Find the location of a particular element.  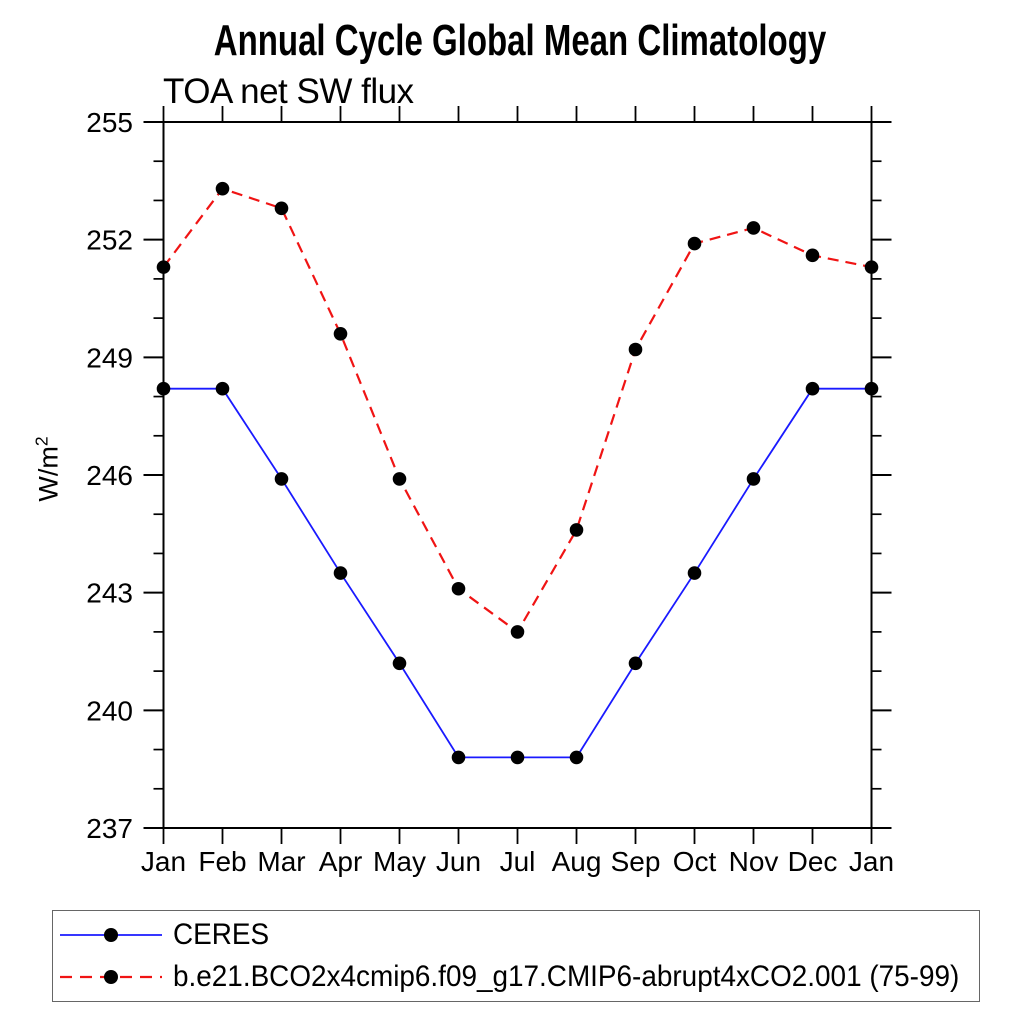

legend-sample-ceres-line is located at coordinates (111, 935).